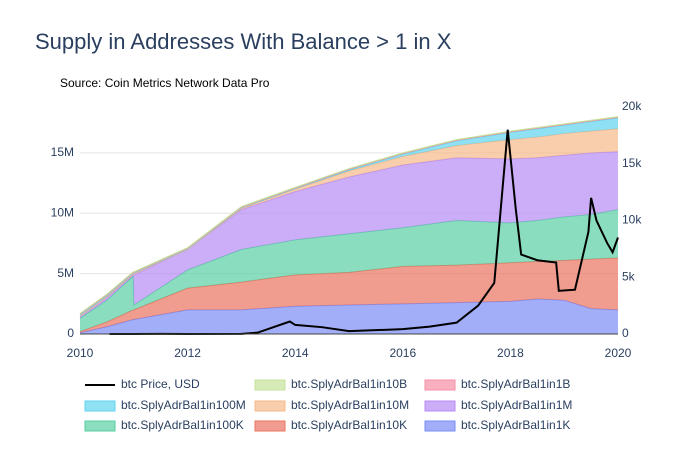 The height and width of the screenshot is (450, 700). I want to click on legend-label: btc.SplyAdrBal1in10M, so click(350, 405).